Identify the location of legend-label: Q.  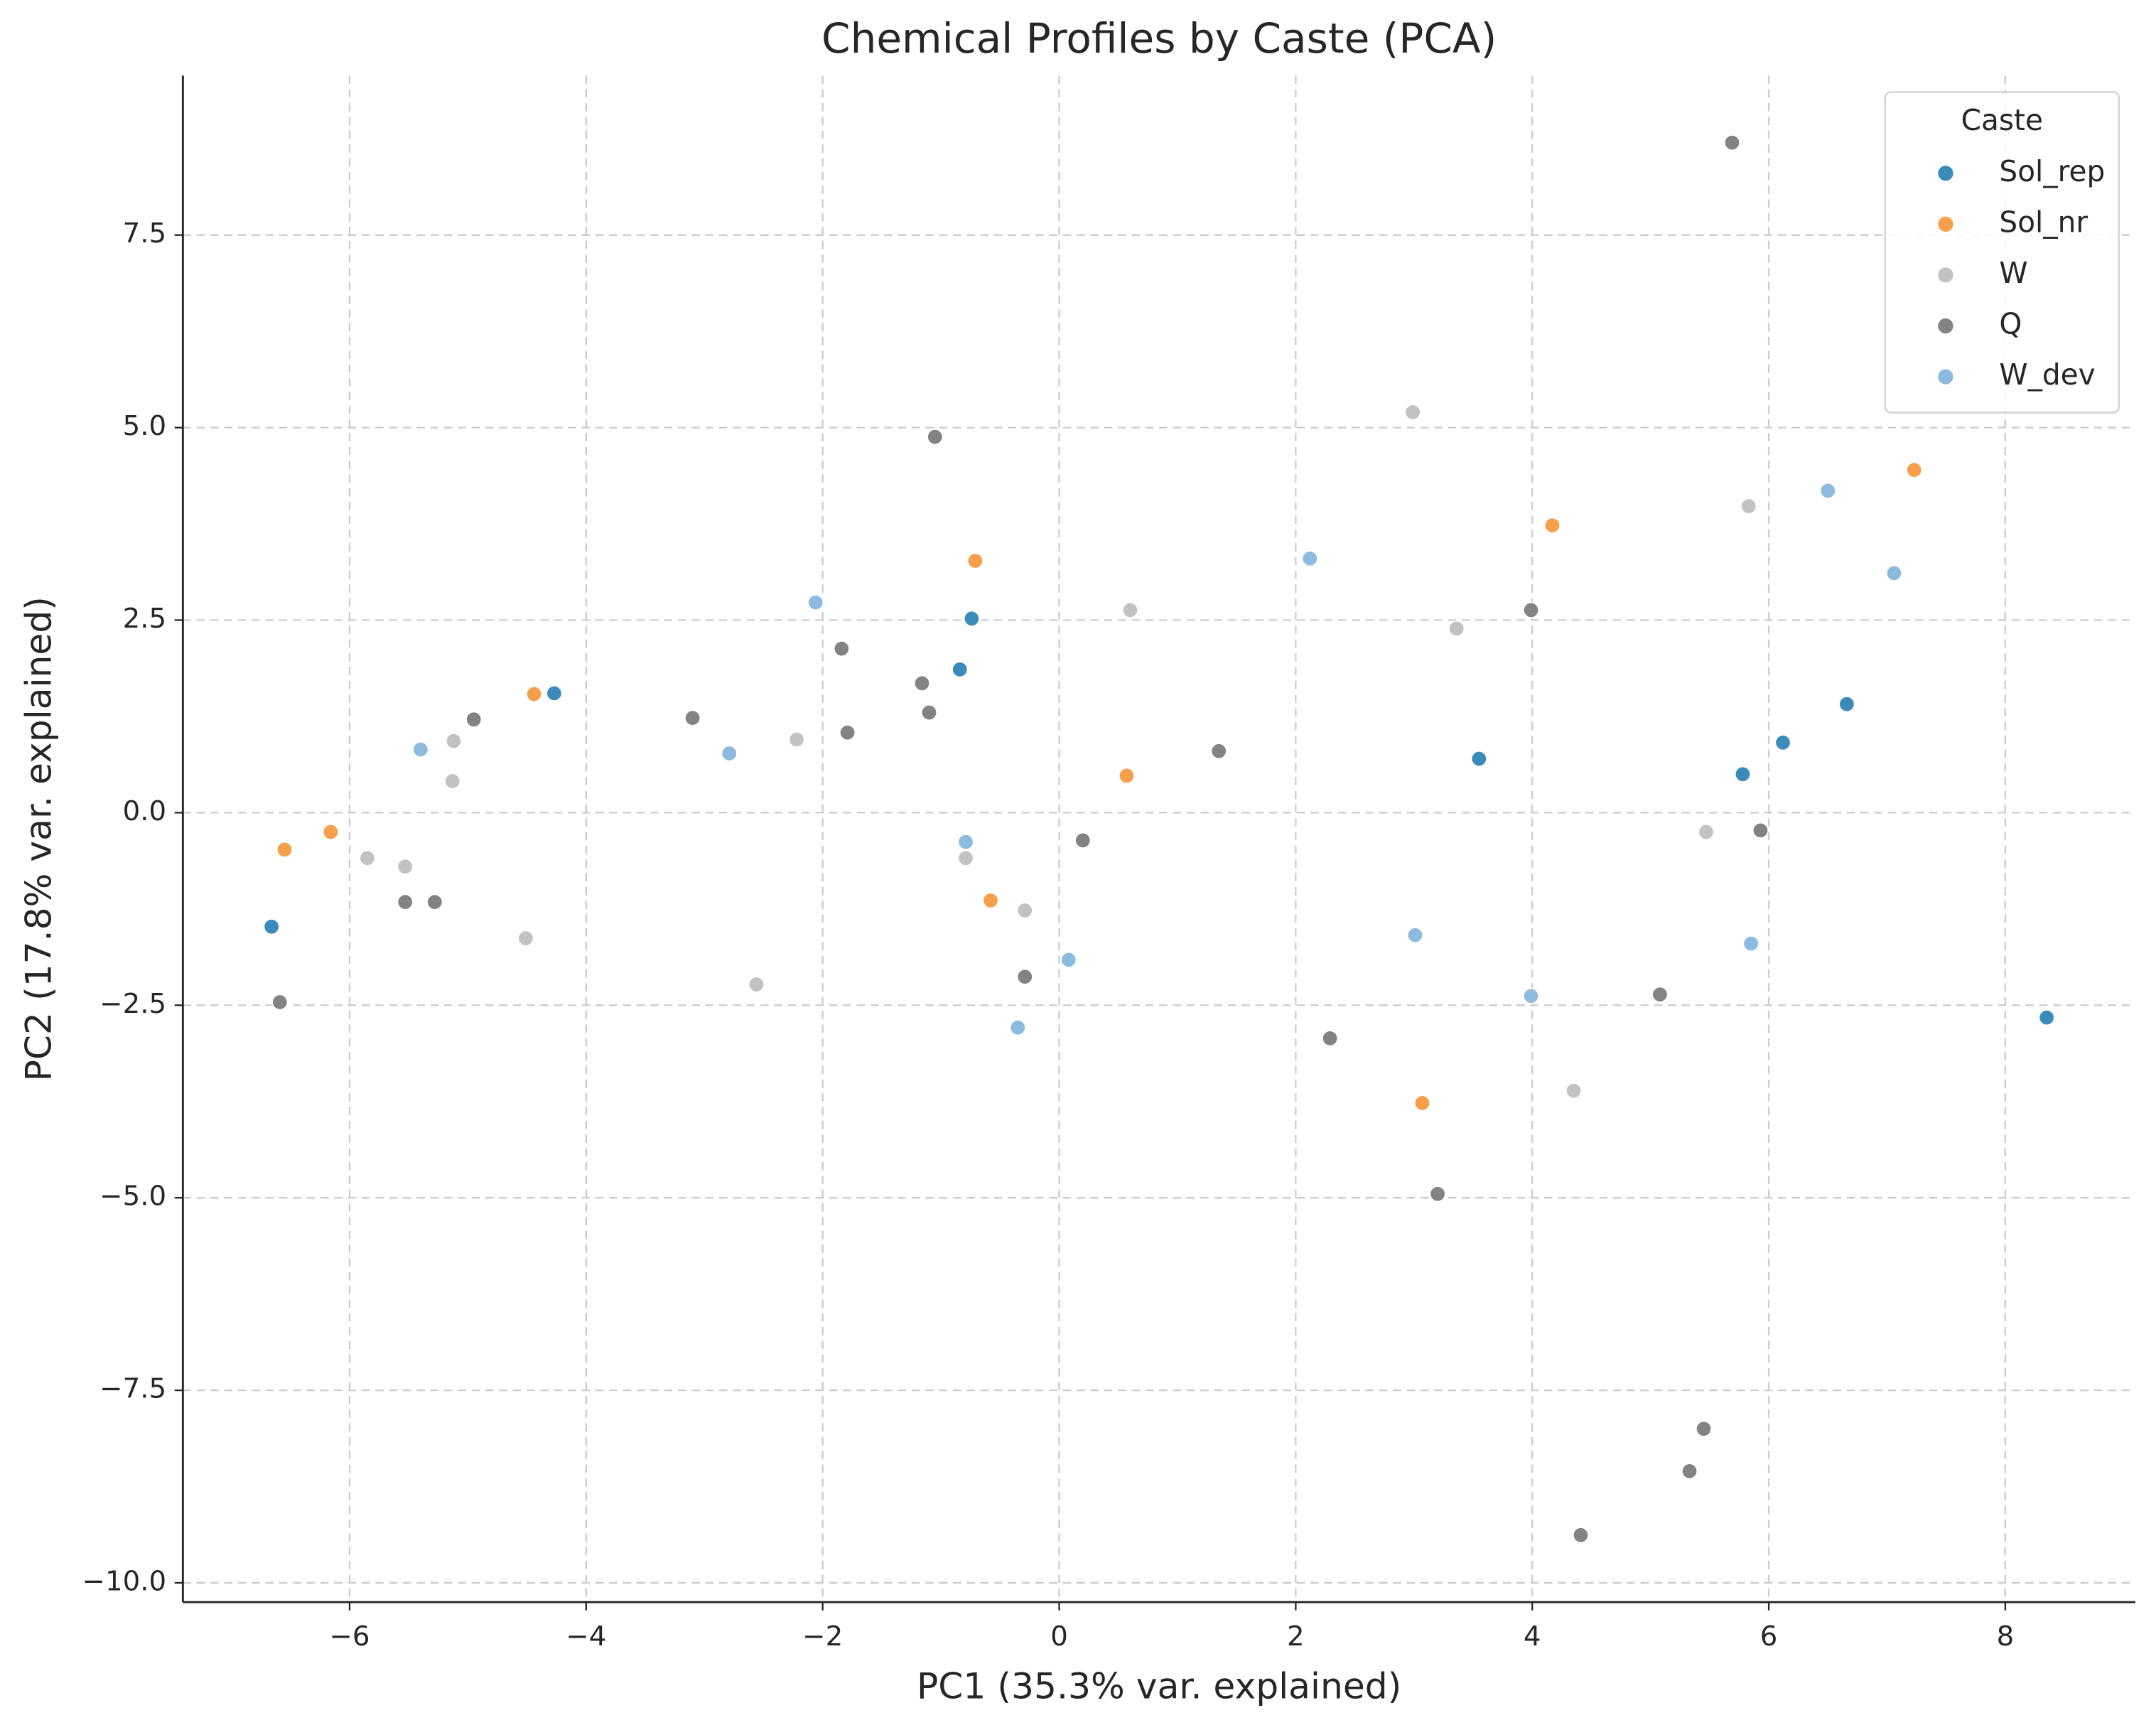
(2010, 324).